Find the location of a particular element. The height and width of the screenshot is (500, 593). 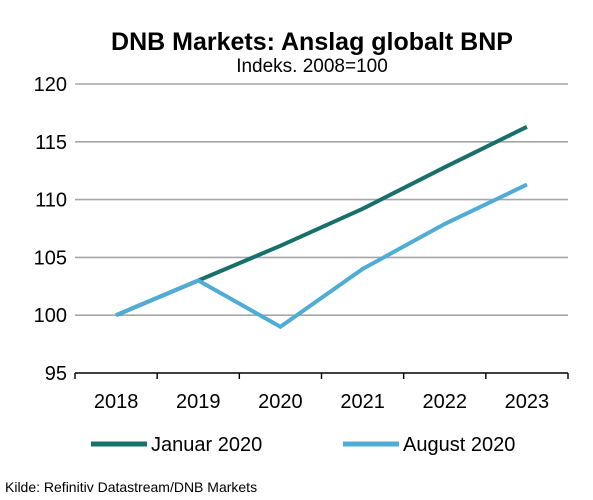

x-tick-label: 2022 is located at coordinates (445, 402).